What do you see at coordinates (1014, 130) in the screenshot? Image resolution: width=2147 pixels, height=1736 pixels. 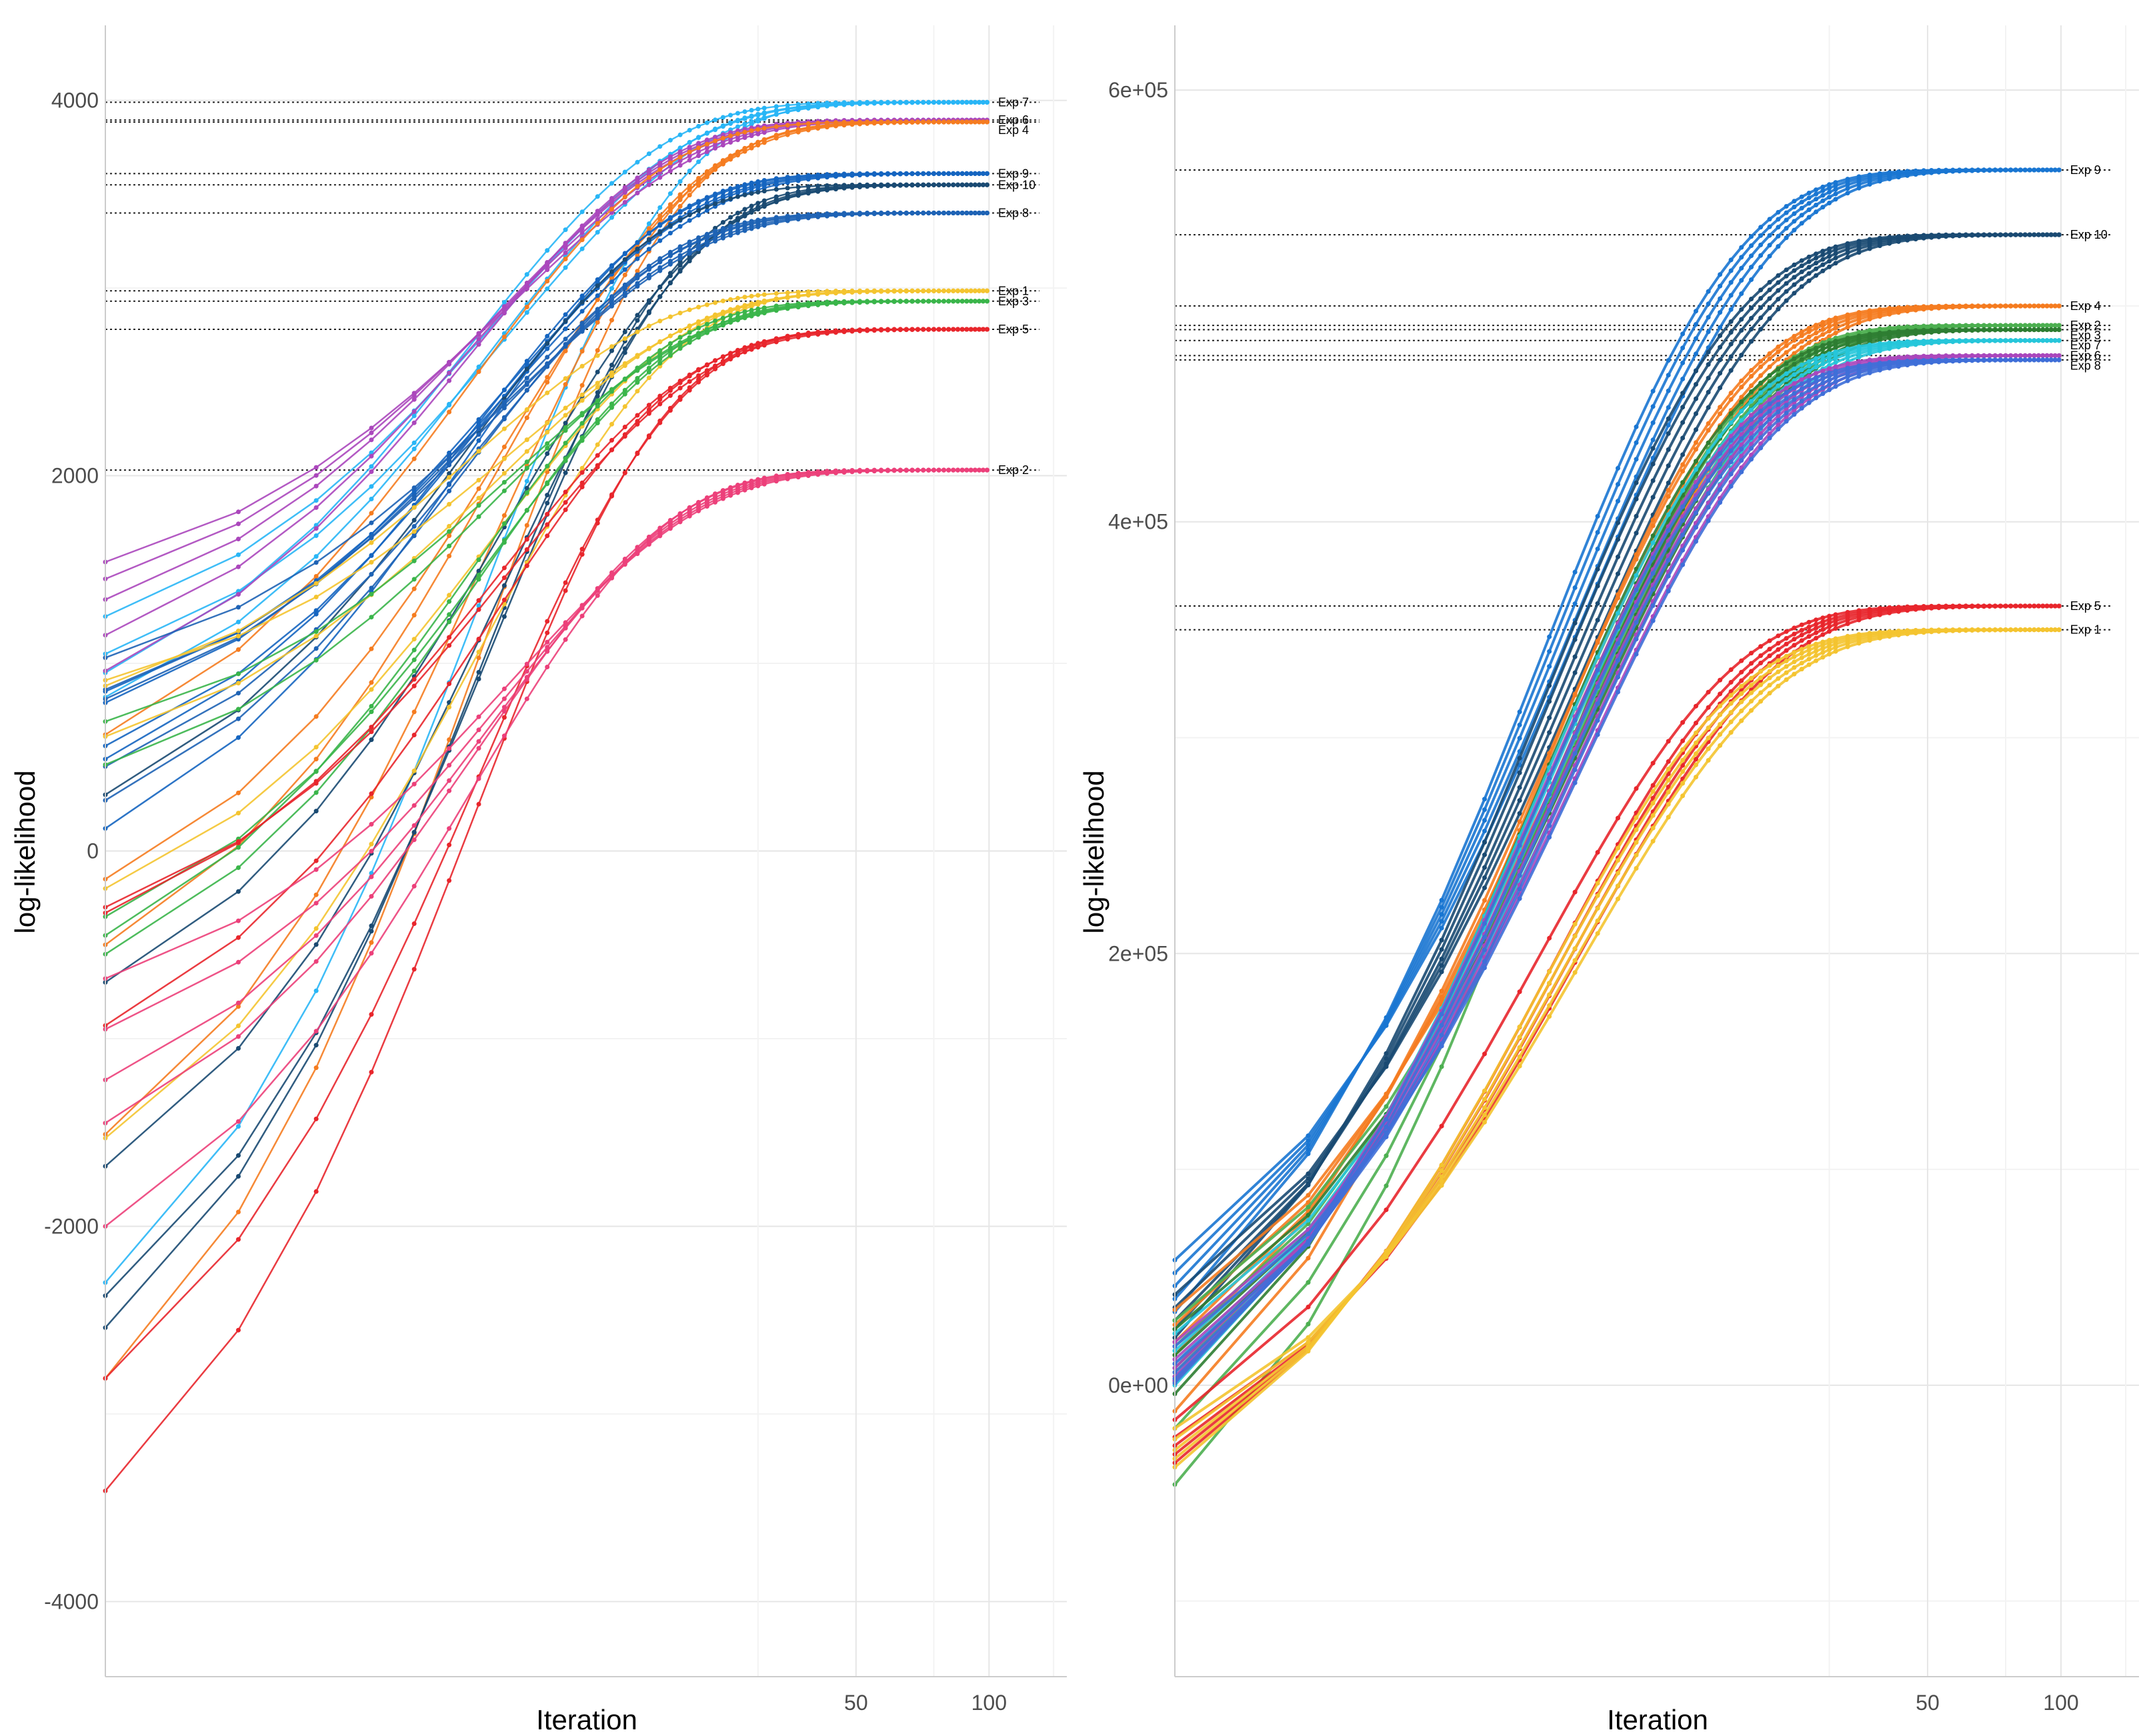 I see `reference-label-exp-4: Exp 4` at bounding box center [1014, 130].